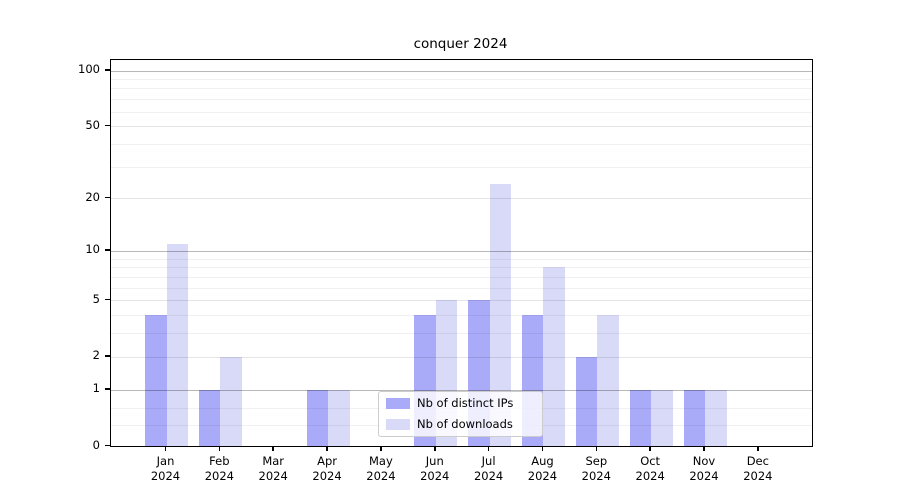  What do you see at coordinates (716, 417) in the screenshot?
I see `bar-downloads-nov` at bounding box center [716, 417].